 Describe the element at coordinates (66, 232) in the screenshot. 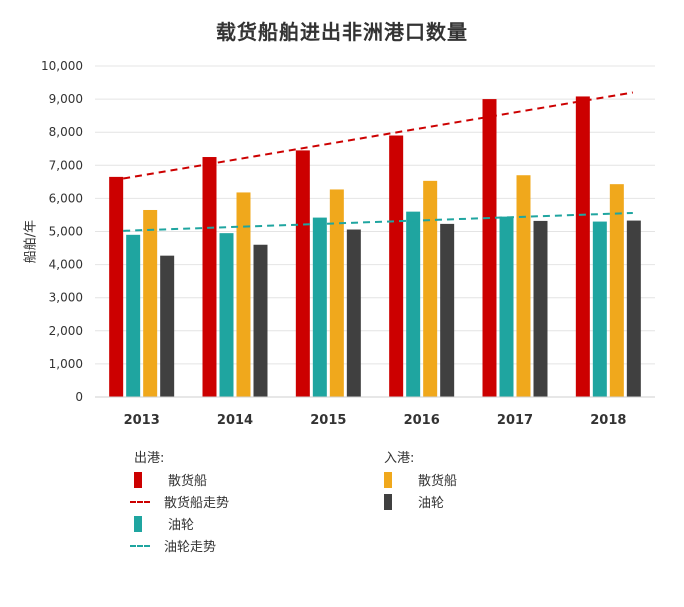

I see `y-tick-label: 5,000` at that location.